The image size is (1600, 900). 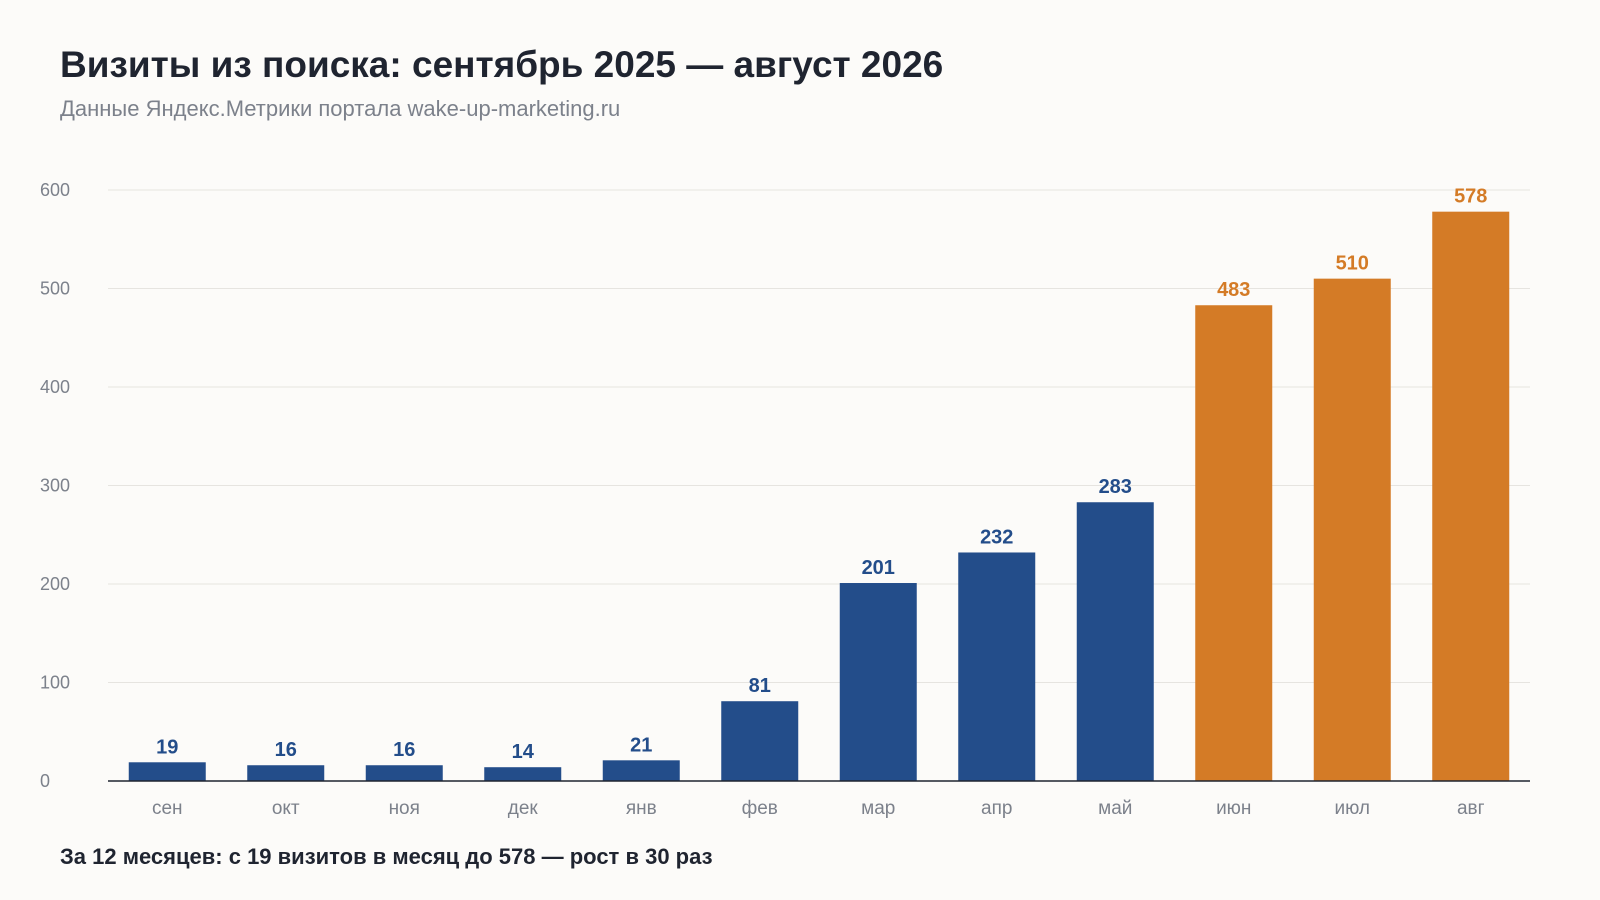 I want to click on bar-value-label: 21, so click(x=641, y=745).